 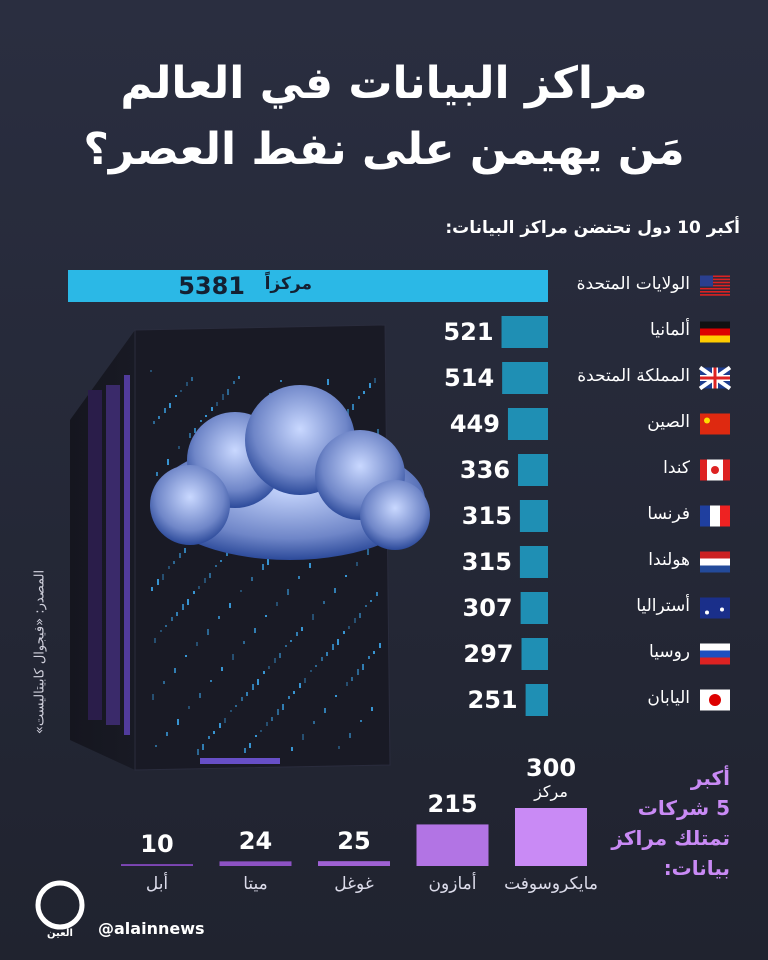 What do you see at coordinates (715, 470) in the screenshot?
I see `flag-leaf` at bounding box center [715, 470].